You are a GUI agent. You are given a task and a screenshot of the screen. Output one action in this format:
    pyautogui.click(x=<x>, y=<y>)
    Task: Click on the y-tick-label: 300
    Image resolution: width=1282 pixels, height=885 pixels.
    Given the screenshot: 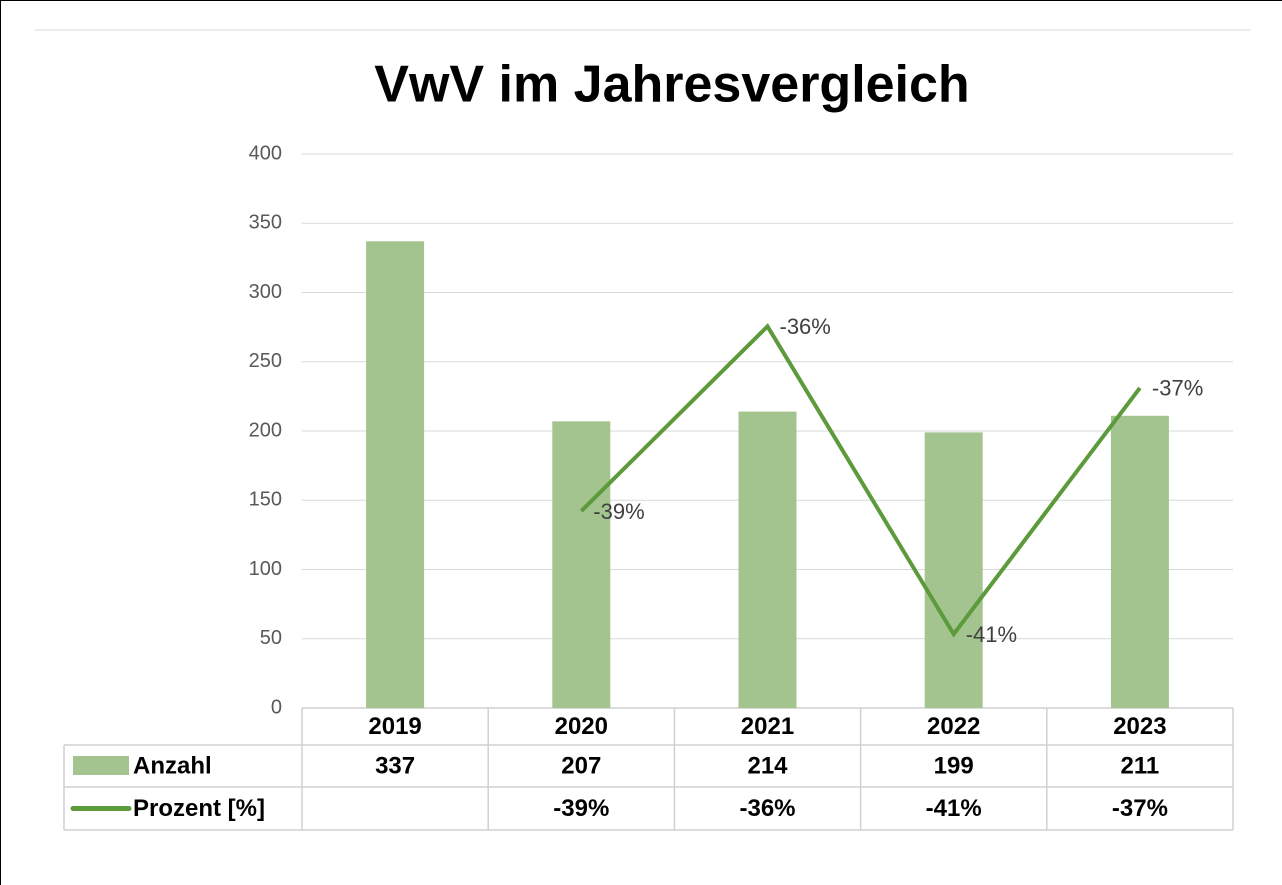 What is the action you would take?
    pyautogui.click(x=265, y=292)
    